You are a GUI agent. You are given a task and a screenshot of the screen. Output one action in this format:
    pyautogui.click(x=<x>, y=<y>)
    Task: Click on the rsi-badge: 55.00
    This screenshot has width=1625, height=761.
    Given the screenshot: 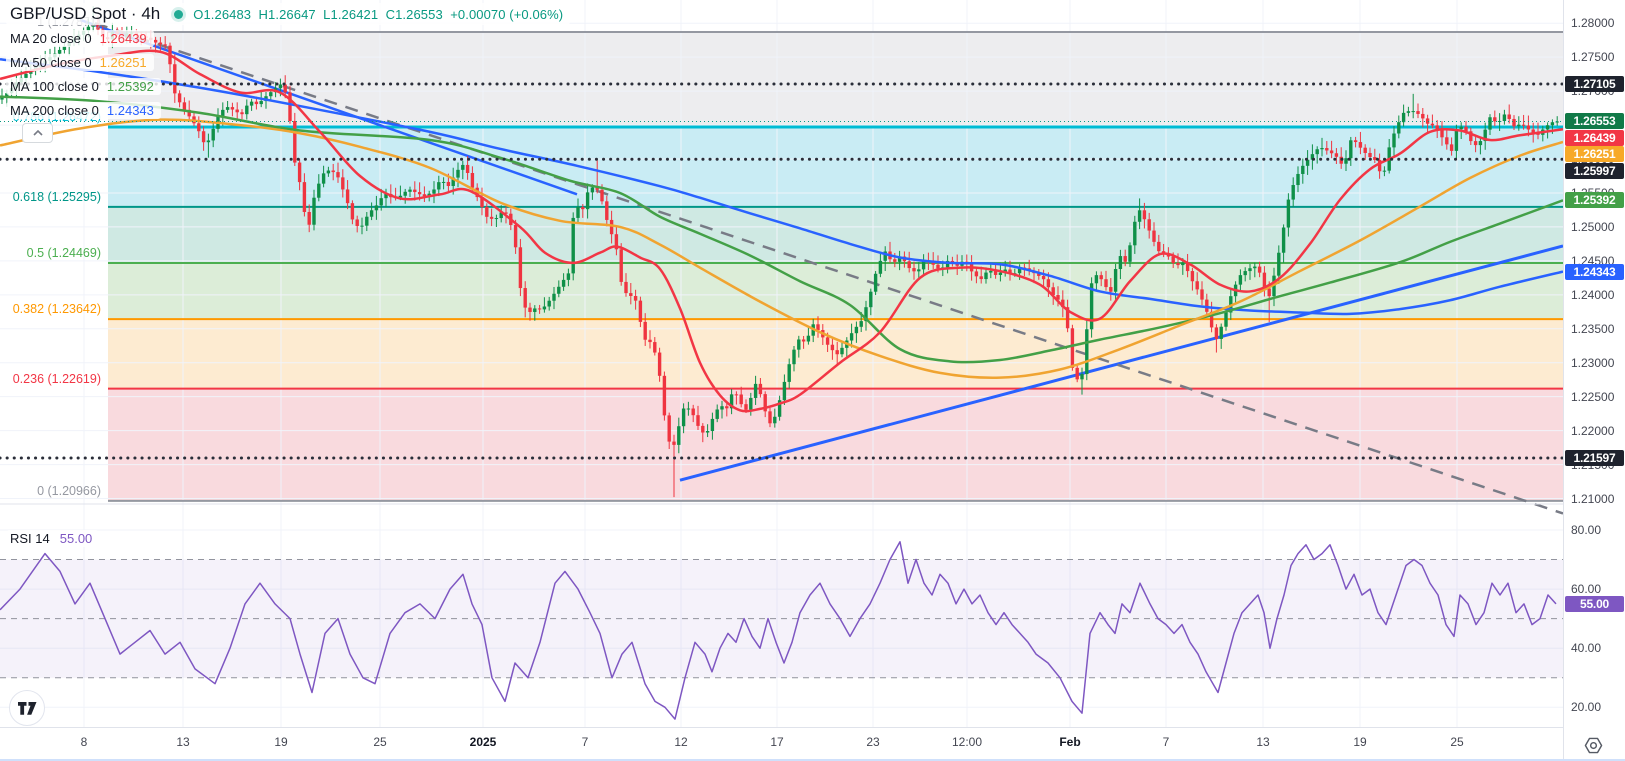 What is the action you would take?
    pyautogui.click(x=1594, y=603)
    